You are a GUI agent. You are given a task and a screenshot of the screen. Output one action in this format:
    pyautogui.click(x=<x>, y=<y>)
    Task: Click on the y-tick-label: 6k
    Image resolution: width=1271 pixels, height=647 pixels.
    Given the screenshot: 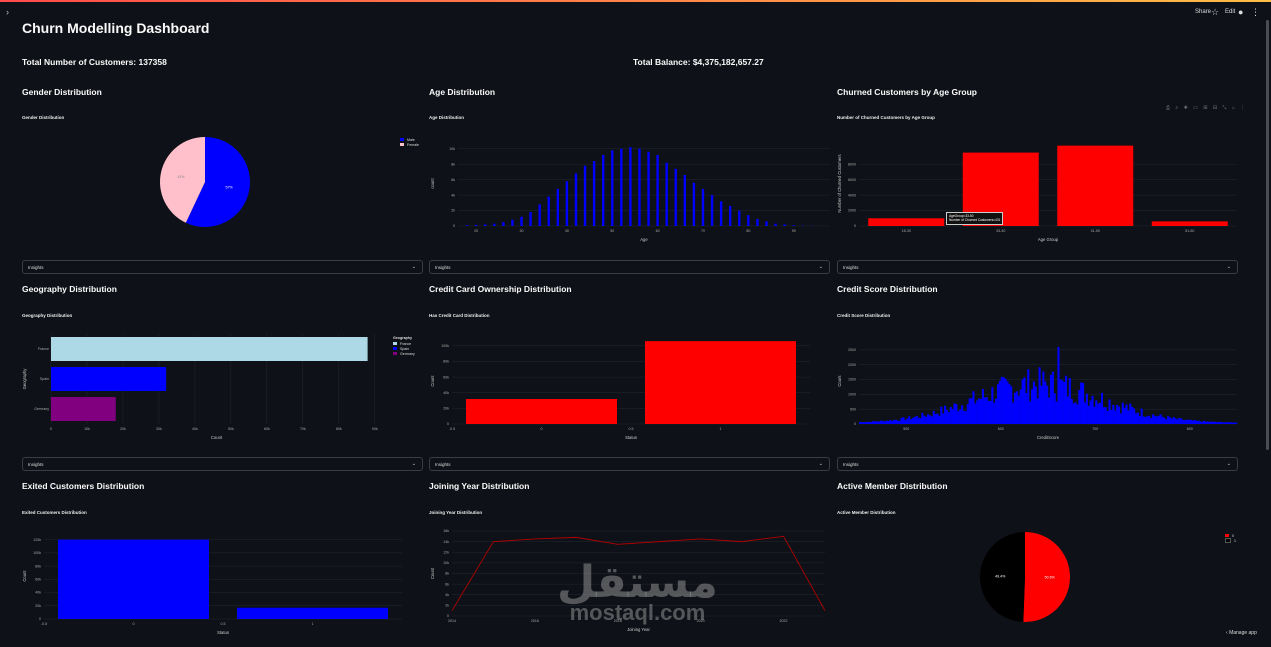 What is the action you would take?
    pyautogui.click(x=453, y=180)
    